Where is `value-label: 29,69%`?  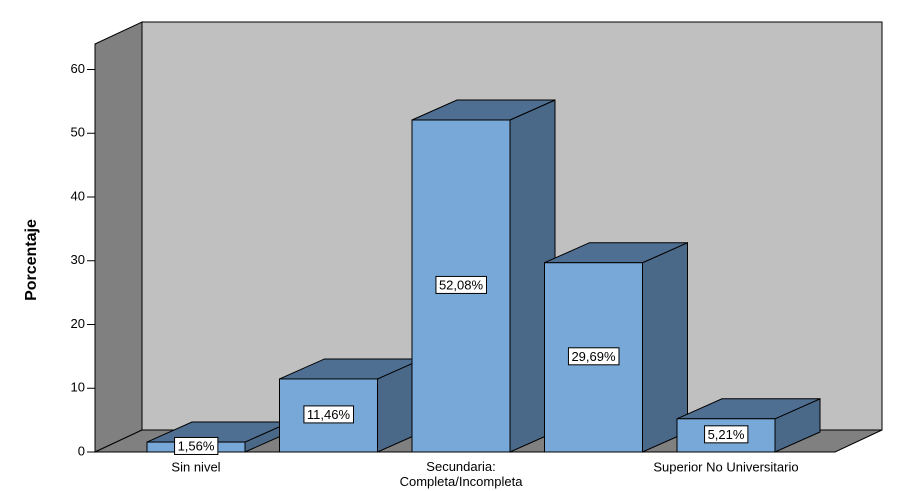 value-label: 29,69% is located at coordinates (593, 356).